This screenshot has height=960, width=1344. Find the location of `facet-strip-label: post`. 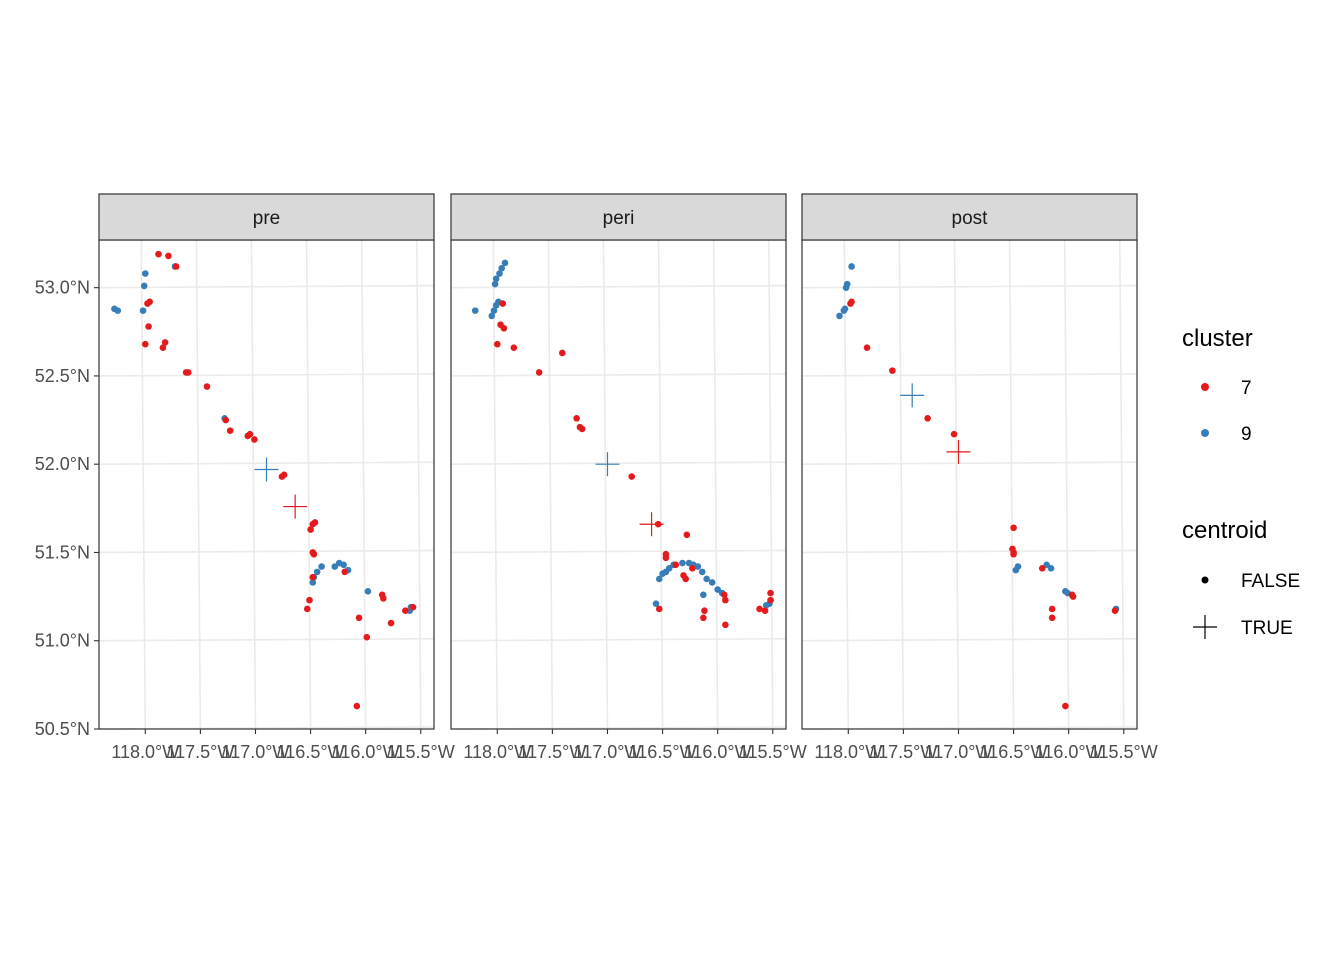

facet-strip-label: post is located at coordinates (970, 218).